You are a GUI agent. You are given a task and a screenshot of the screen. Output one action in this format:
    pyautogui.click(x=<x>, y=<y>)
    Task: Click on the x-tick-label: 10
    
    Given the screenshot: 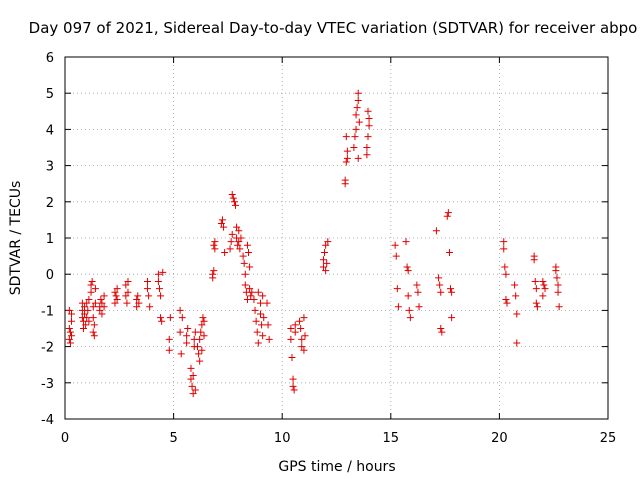 What is the action you would take?
    pyautogui.click(x=282, y=438)
    